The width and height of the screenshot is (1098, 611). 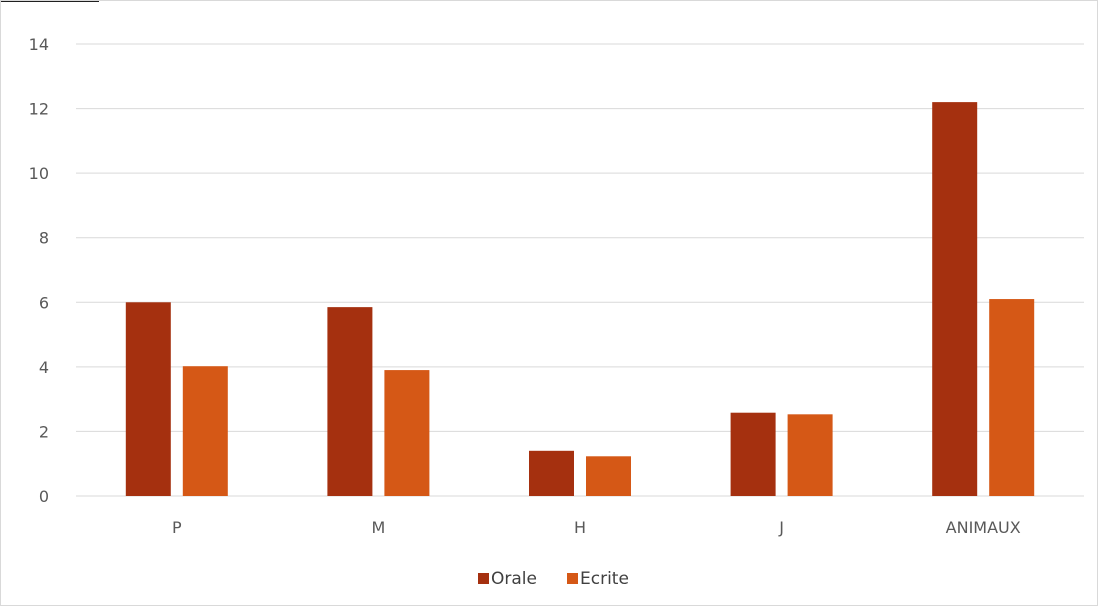 I want to click on bar-ecrite-p, so click(x=205, y=431).